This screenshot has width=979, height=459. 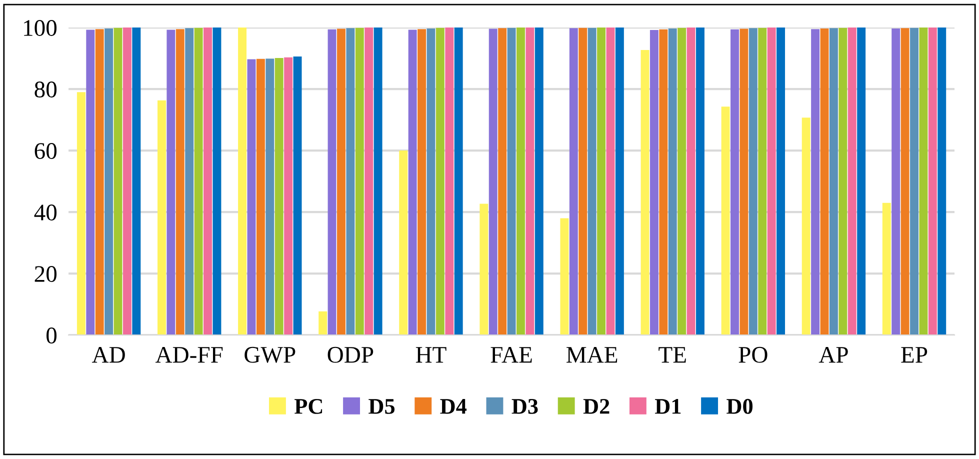 I want to click on legend-label: D3, so click(x=525, y=406).